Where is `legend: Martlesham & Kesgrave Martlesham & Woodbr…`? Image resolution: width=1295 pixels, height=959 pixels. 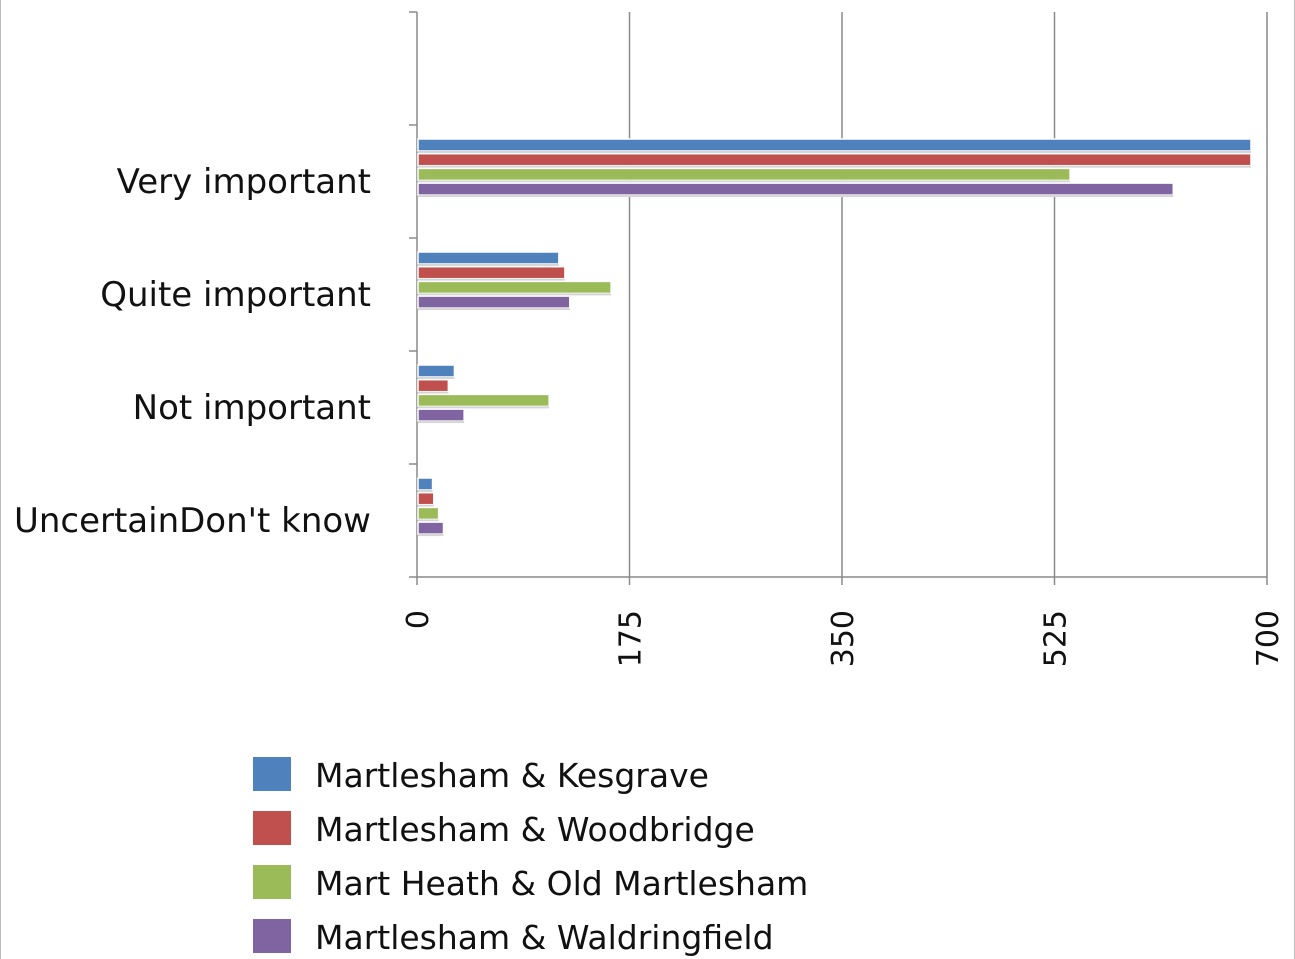
legend: Martlesham & Kesgrave Martlesham & Woodbr… is located at coordinates (530, 856).